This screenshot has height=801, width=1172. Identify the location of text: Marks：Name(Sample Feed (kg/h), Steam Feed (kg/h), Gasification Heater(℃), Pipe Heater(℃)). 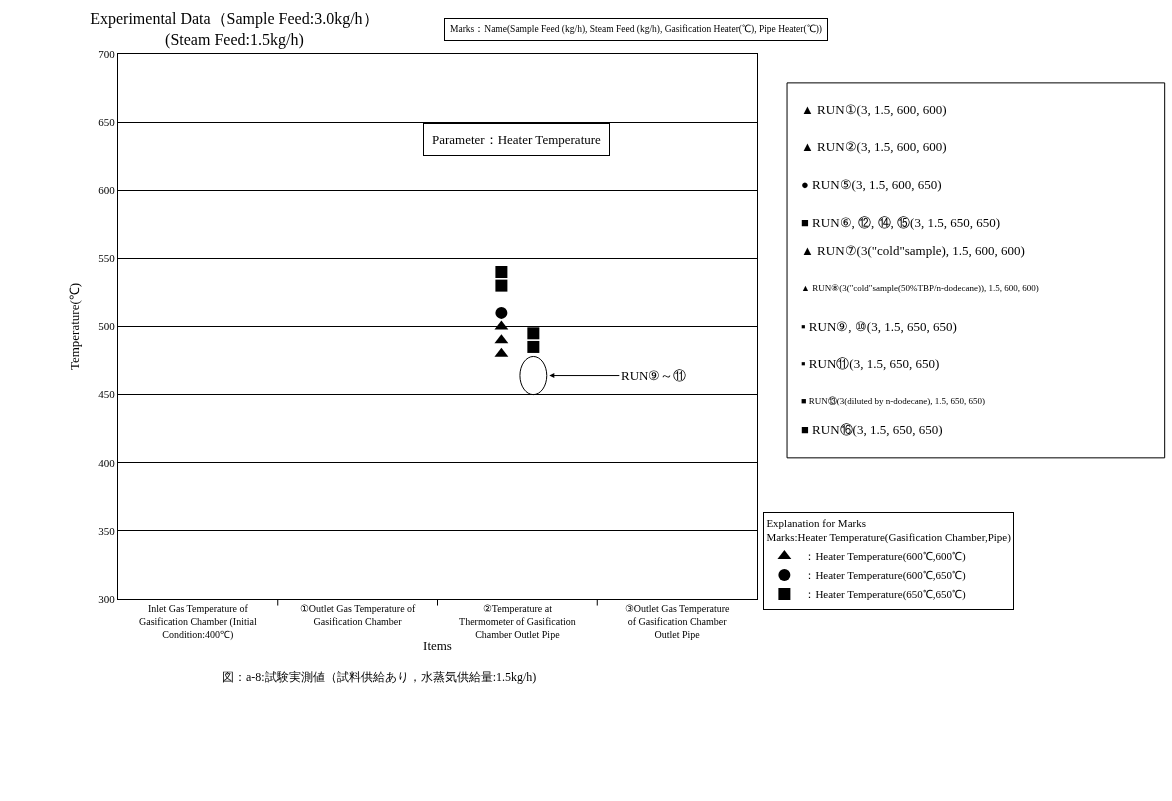
(636, 29).